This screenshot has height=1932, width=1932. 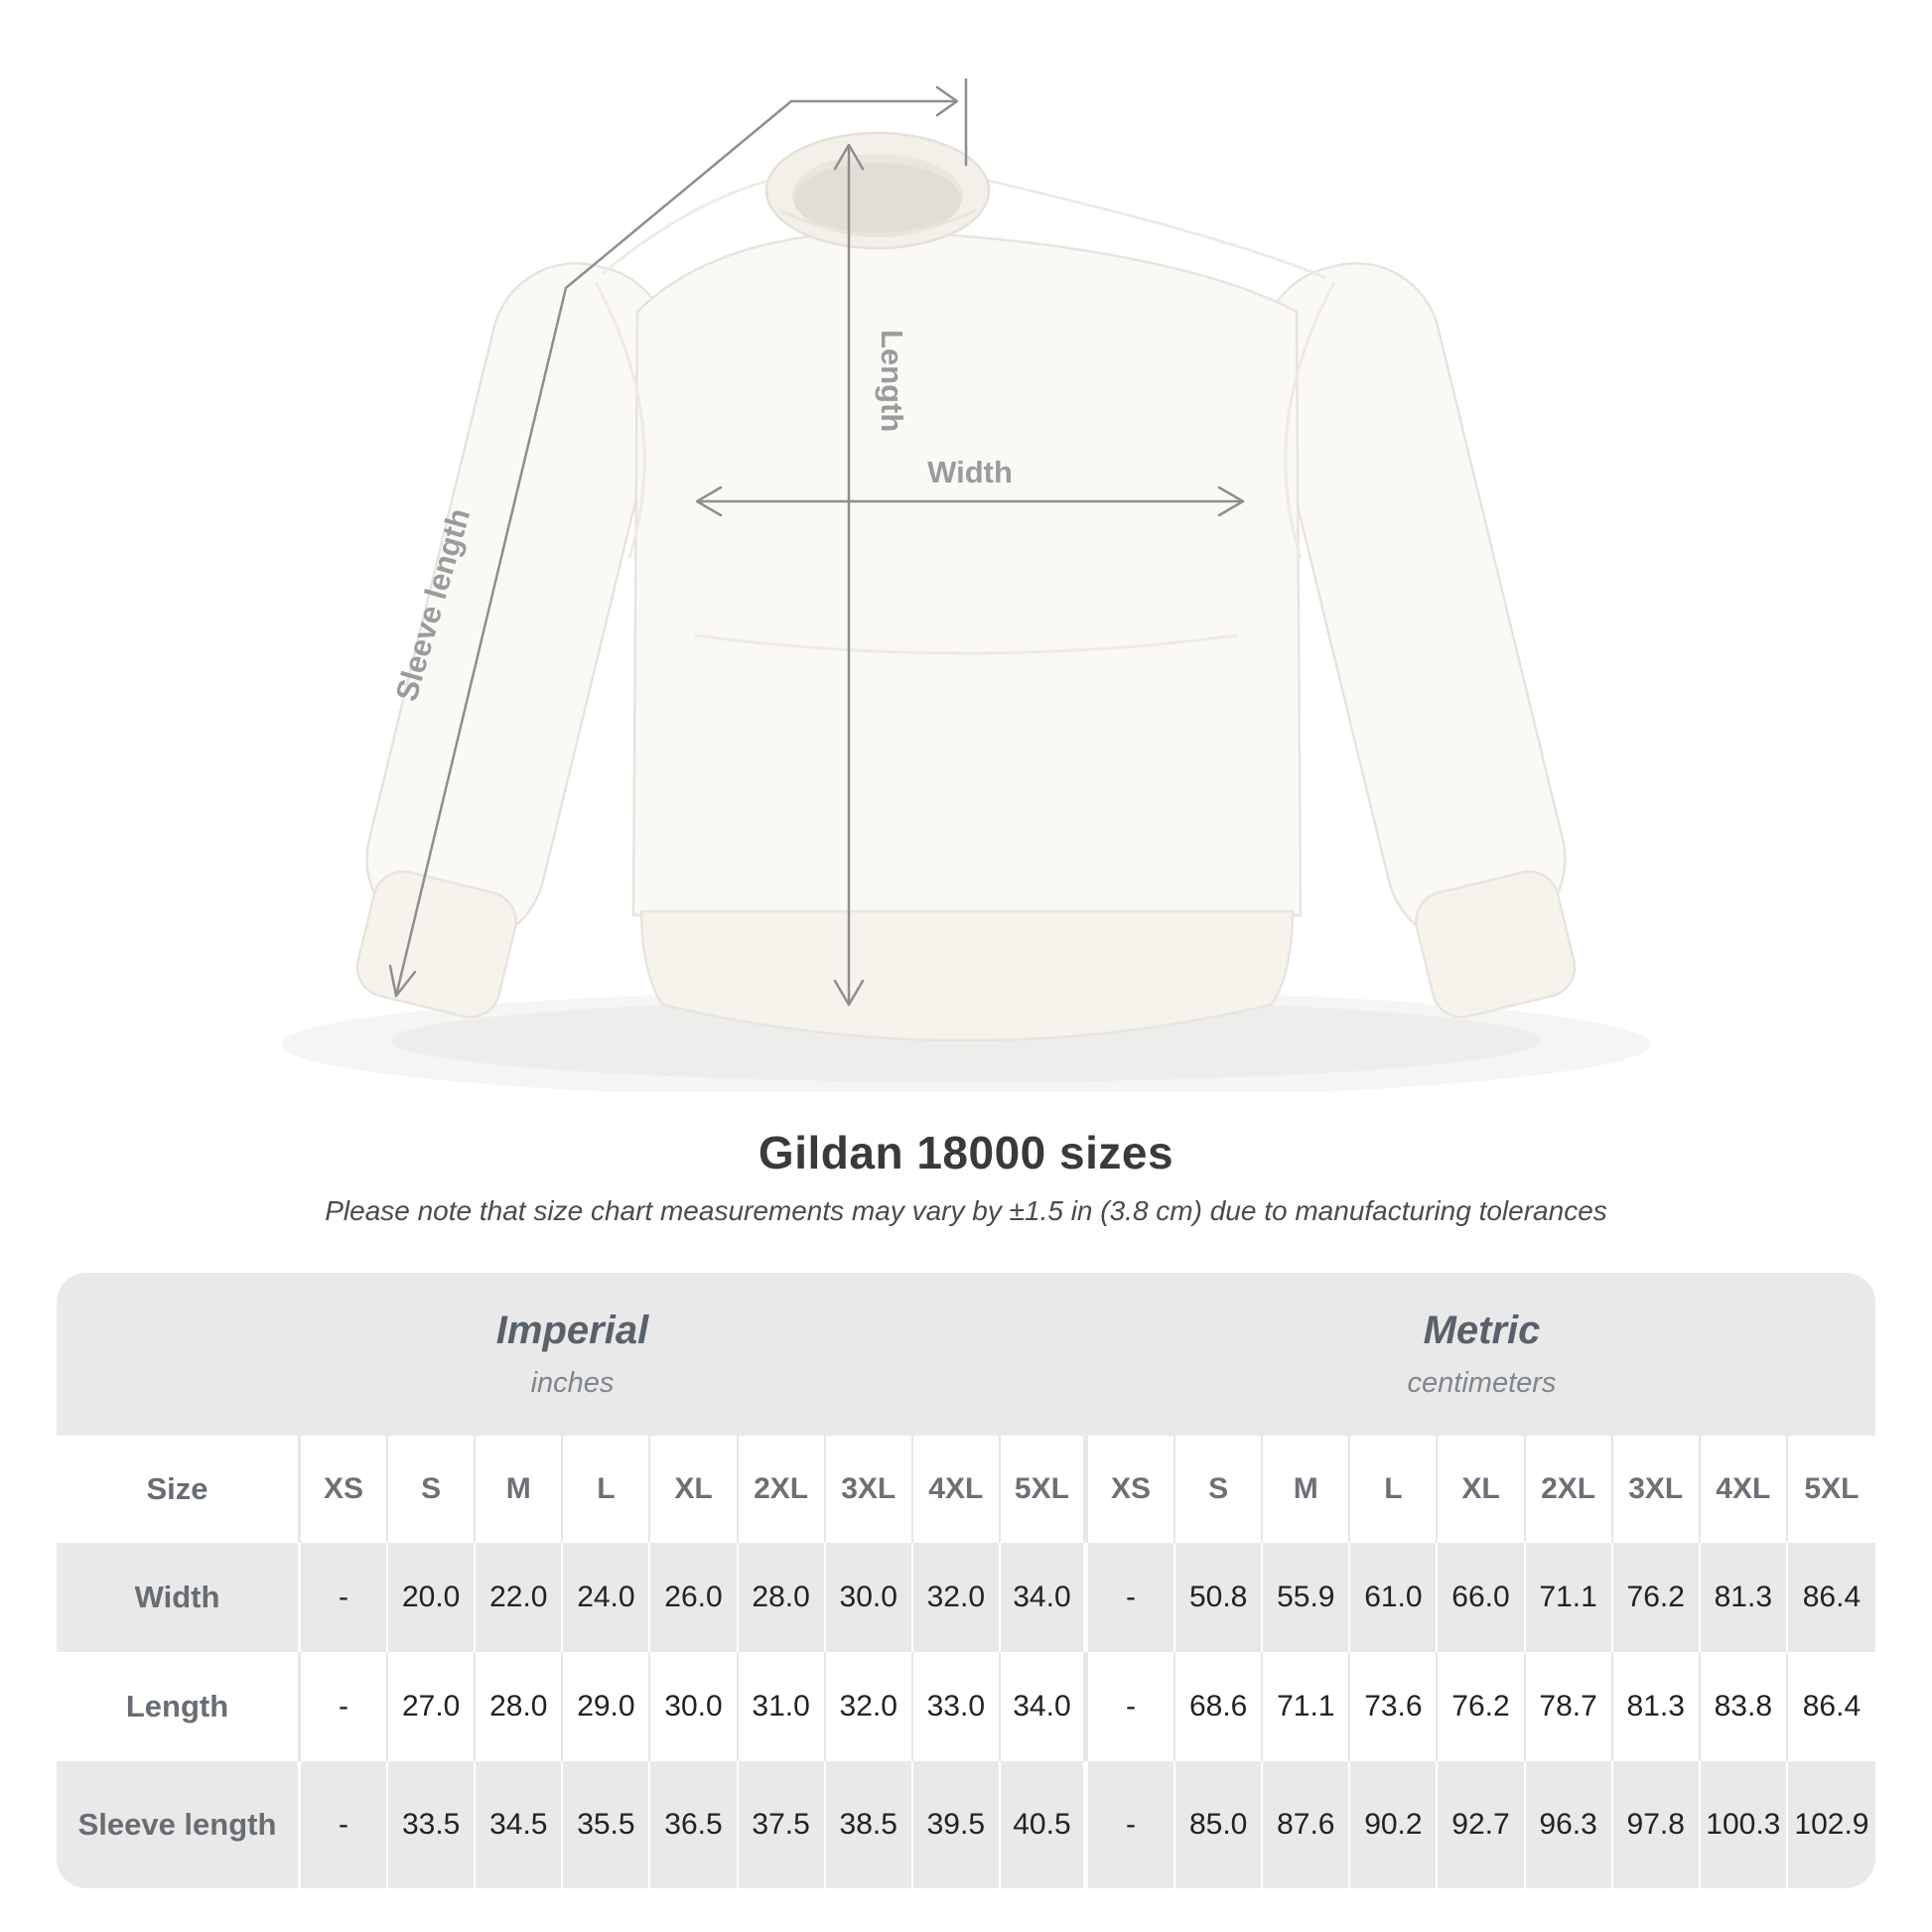 What do you see at coordinates (1307, 1825) in the screenshot?
I see `value-cell: 87.6` at bounding box center [1307, 1825].